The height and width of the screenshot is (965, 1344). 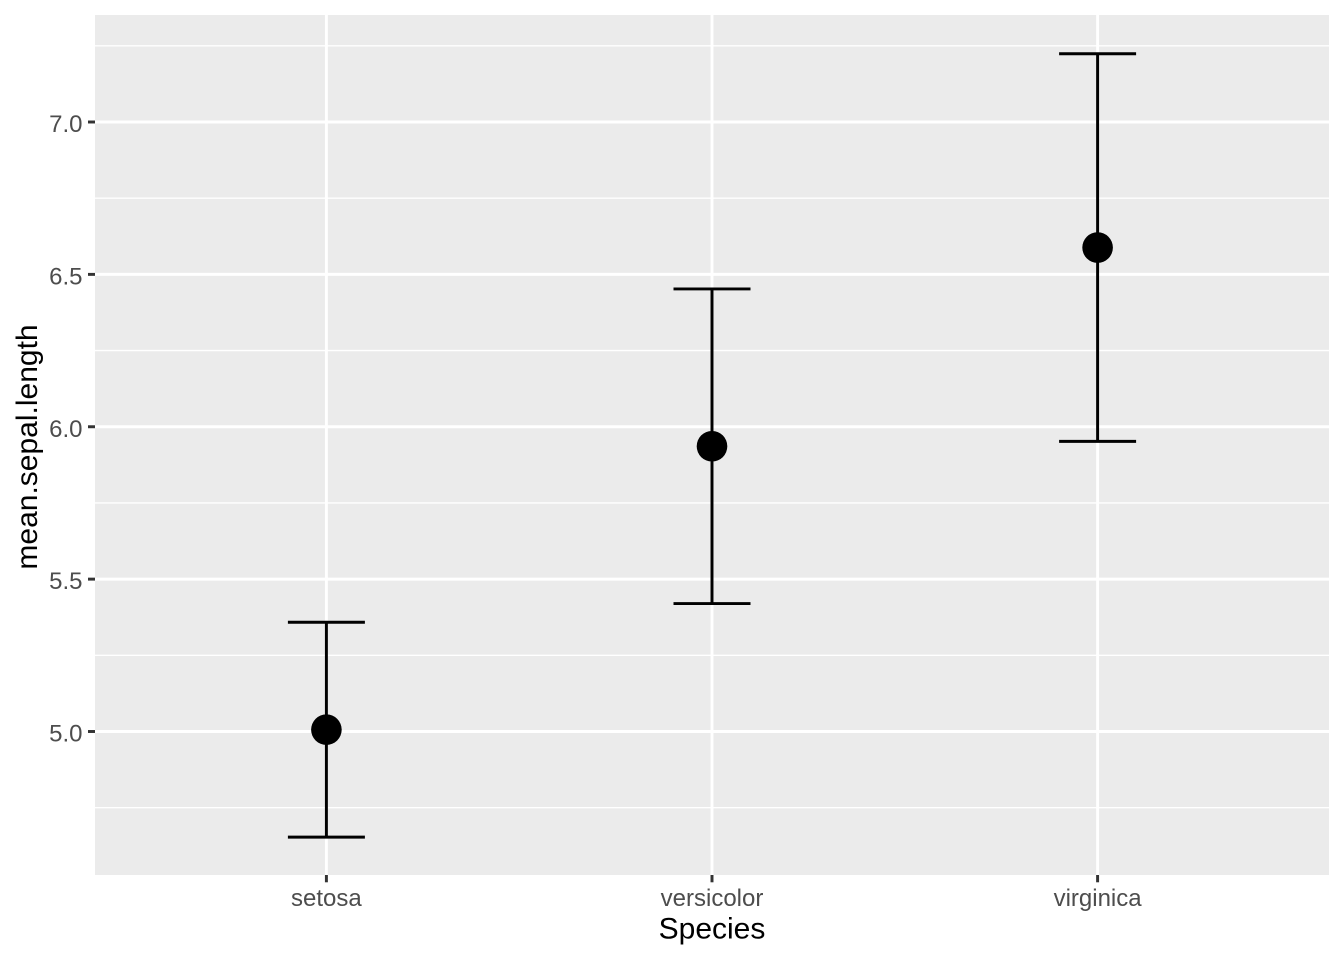 What do you see at coordinates (65, 581) in the screenshot?
I see `svg-text: 5.5` at bounding box center [65, 581].